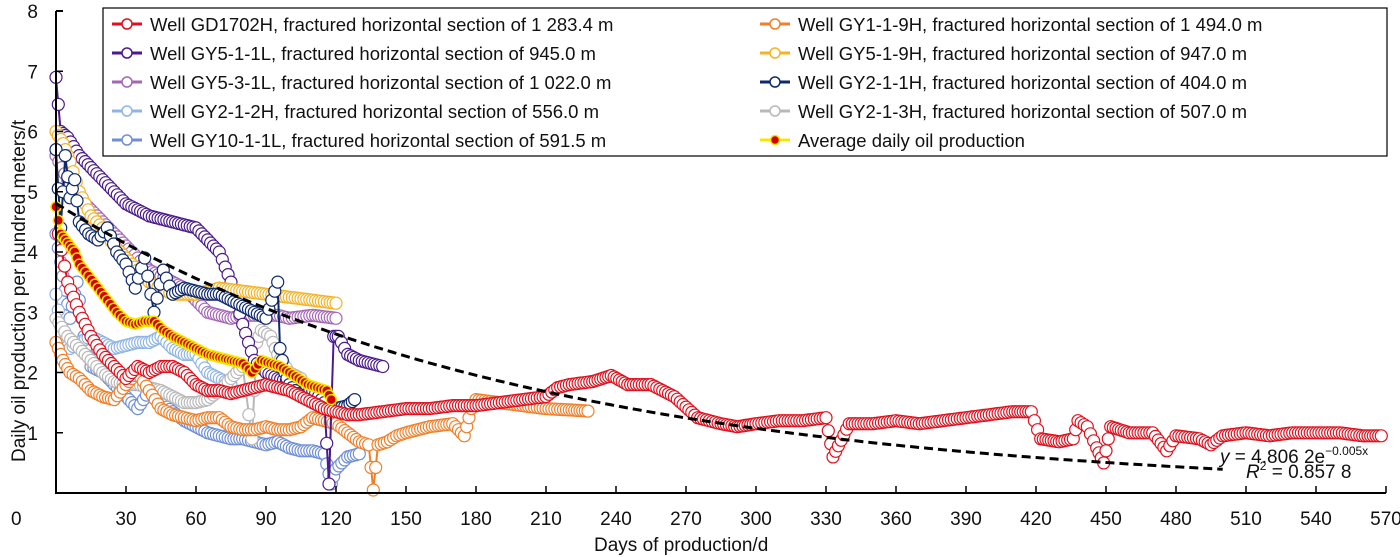 The width and height of the screenshot is (1400, 557). What do you see at coordinates (195, 519) in the screenshot?
I see `x-tick-label: 60` at bounding box center [195, 519].